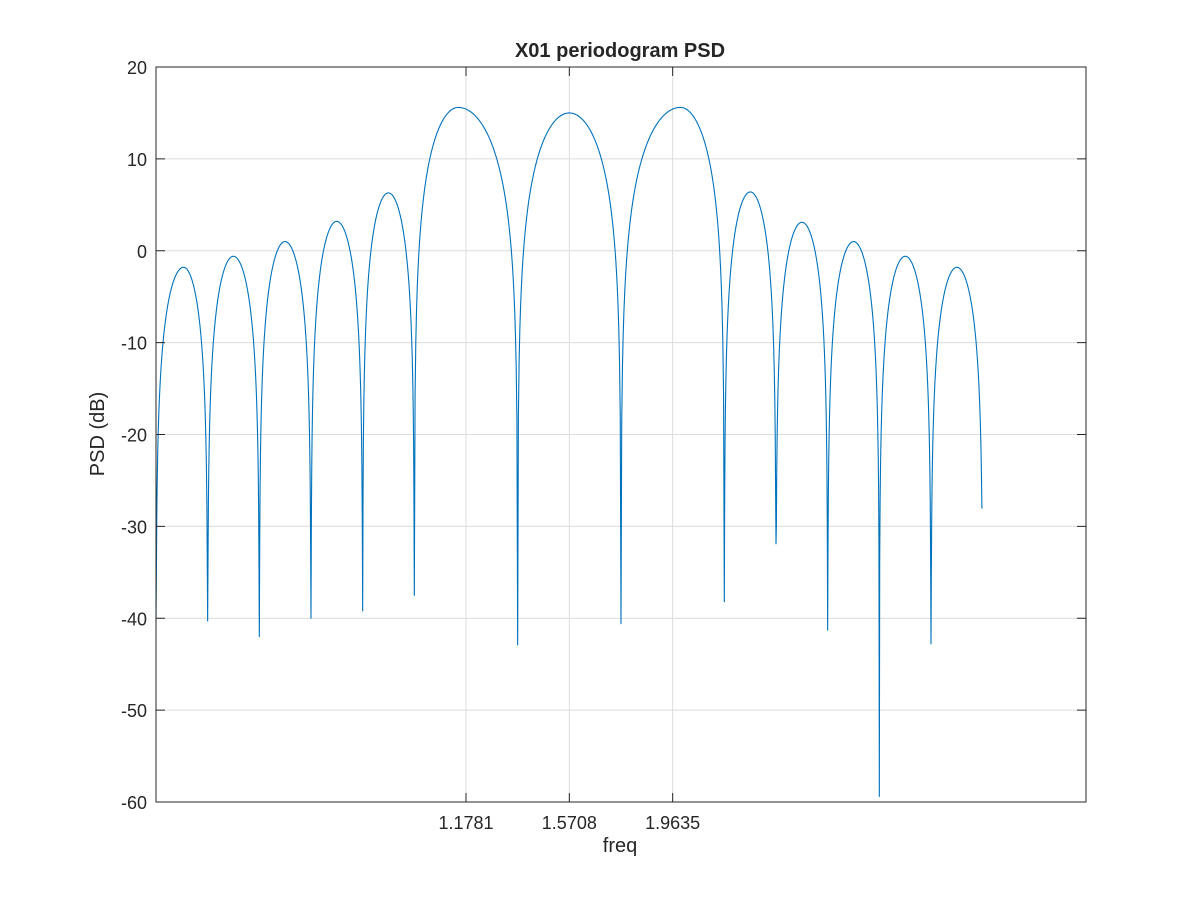 The image size is (1200, 900). What do you see at coordinates (465, 823) in the screenshot?
I see `x-tick-label: 1.1781` at bounding box center [465, 823].